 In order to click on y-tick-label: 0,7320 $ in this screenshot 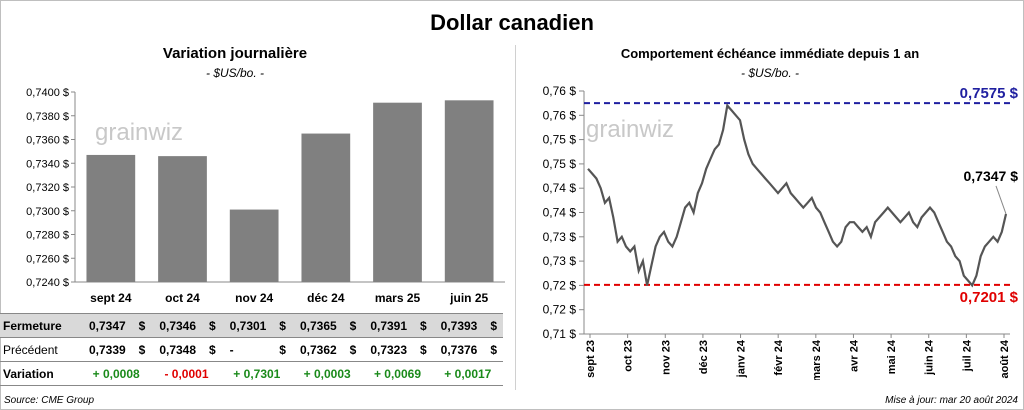, I will do `click(47, 188)`.